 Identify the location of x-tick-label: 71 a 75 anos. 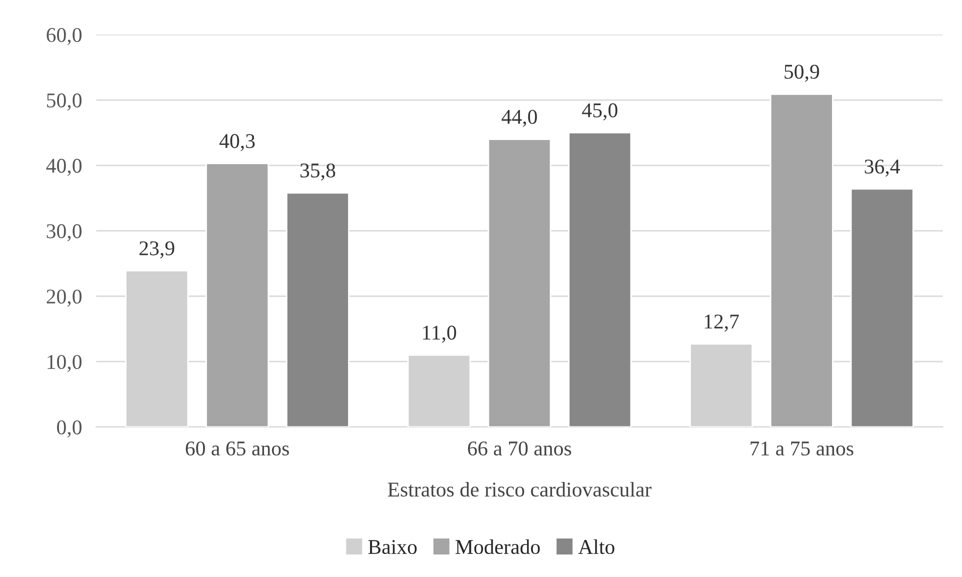
(802, 449).